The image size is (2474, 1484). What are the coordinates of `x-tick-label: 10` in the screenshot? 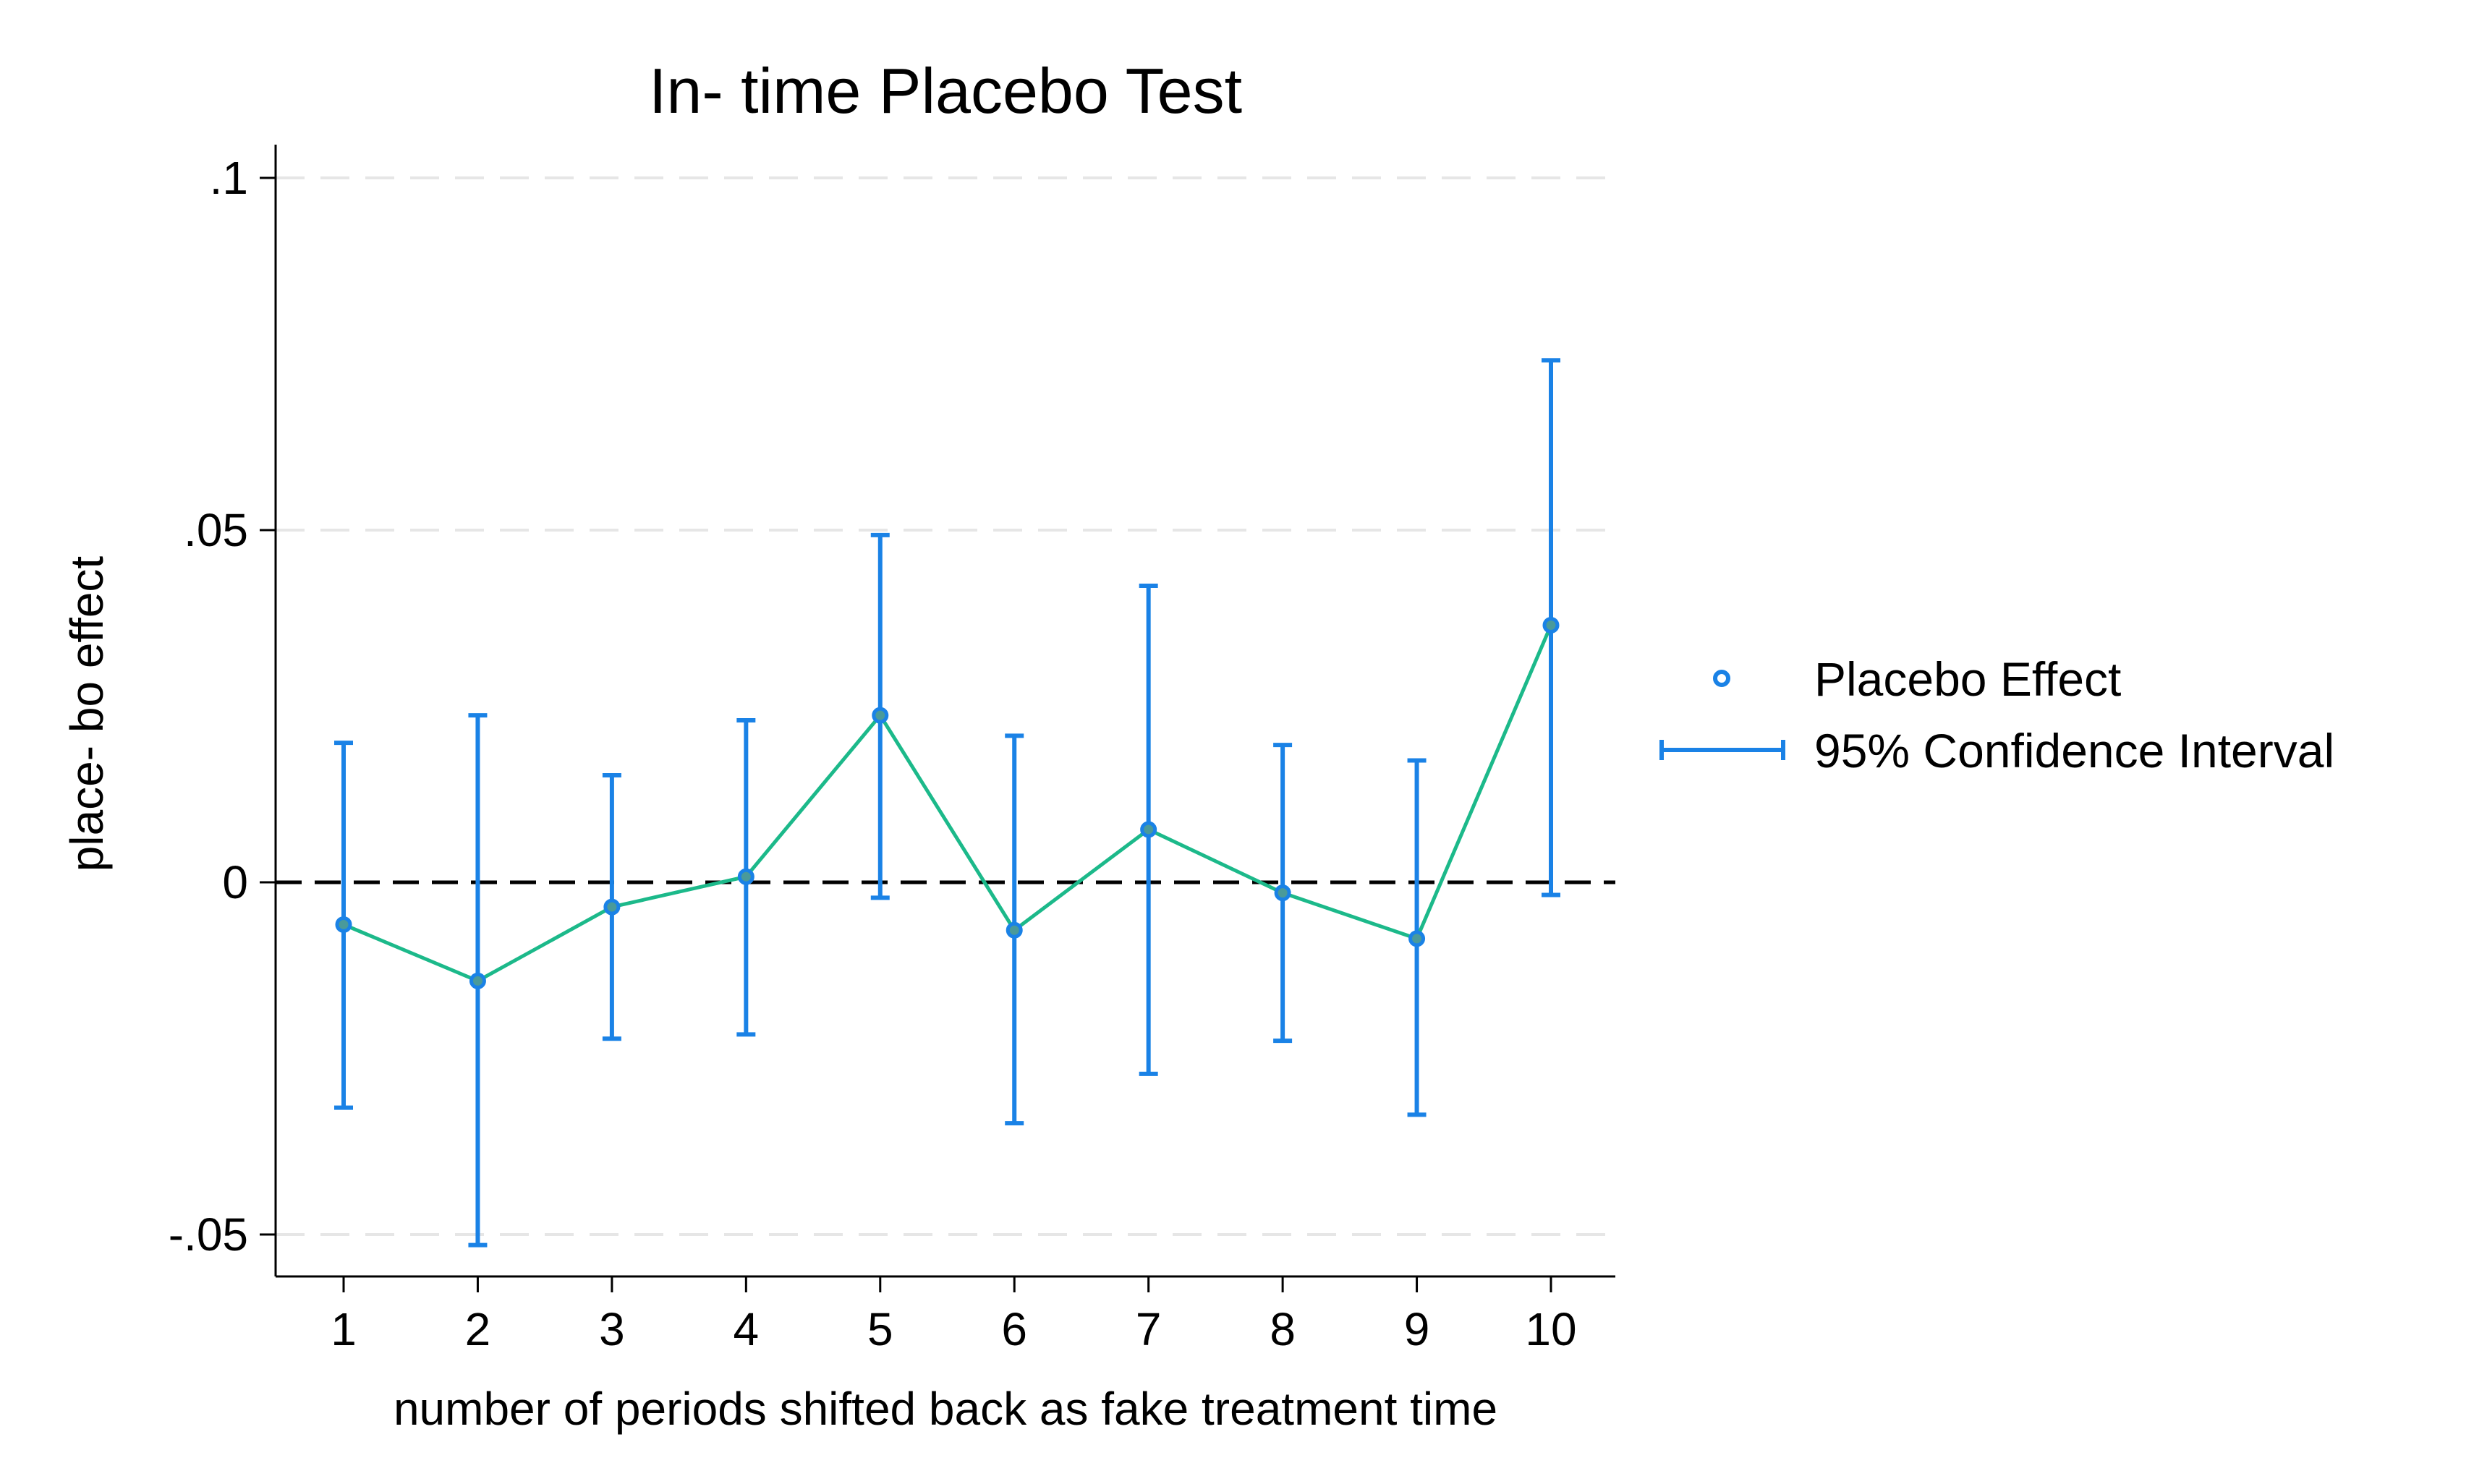 It's located at (1550, 1329).